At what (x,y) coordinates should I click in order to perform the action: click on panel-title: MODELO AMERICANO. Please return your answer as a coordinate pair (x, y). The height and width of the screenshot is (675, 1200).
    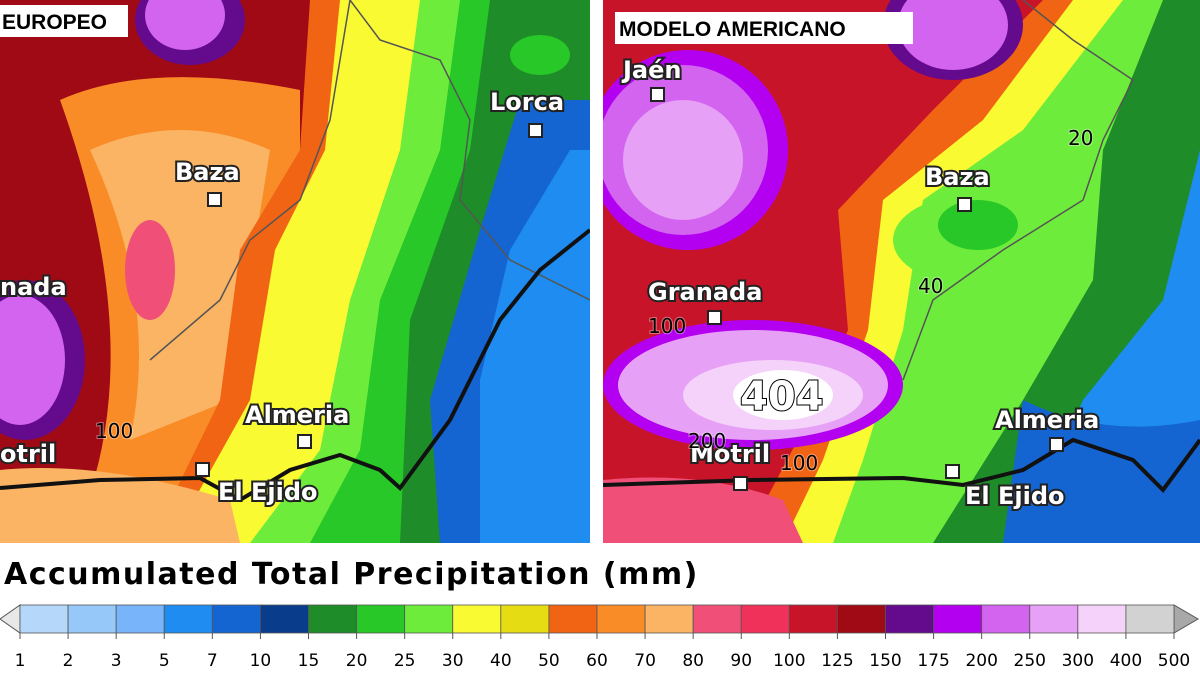
    Looking at the image, I should click on (732, 29).